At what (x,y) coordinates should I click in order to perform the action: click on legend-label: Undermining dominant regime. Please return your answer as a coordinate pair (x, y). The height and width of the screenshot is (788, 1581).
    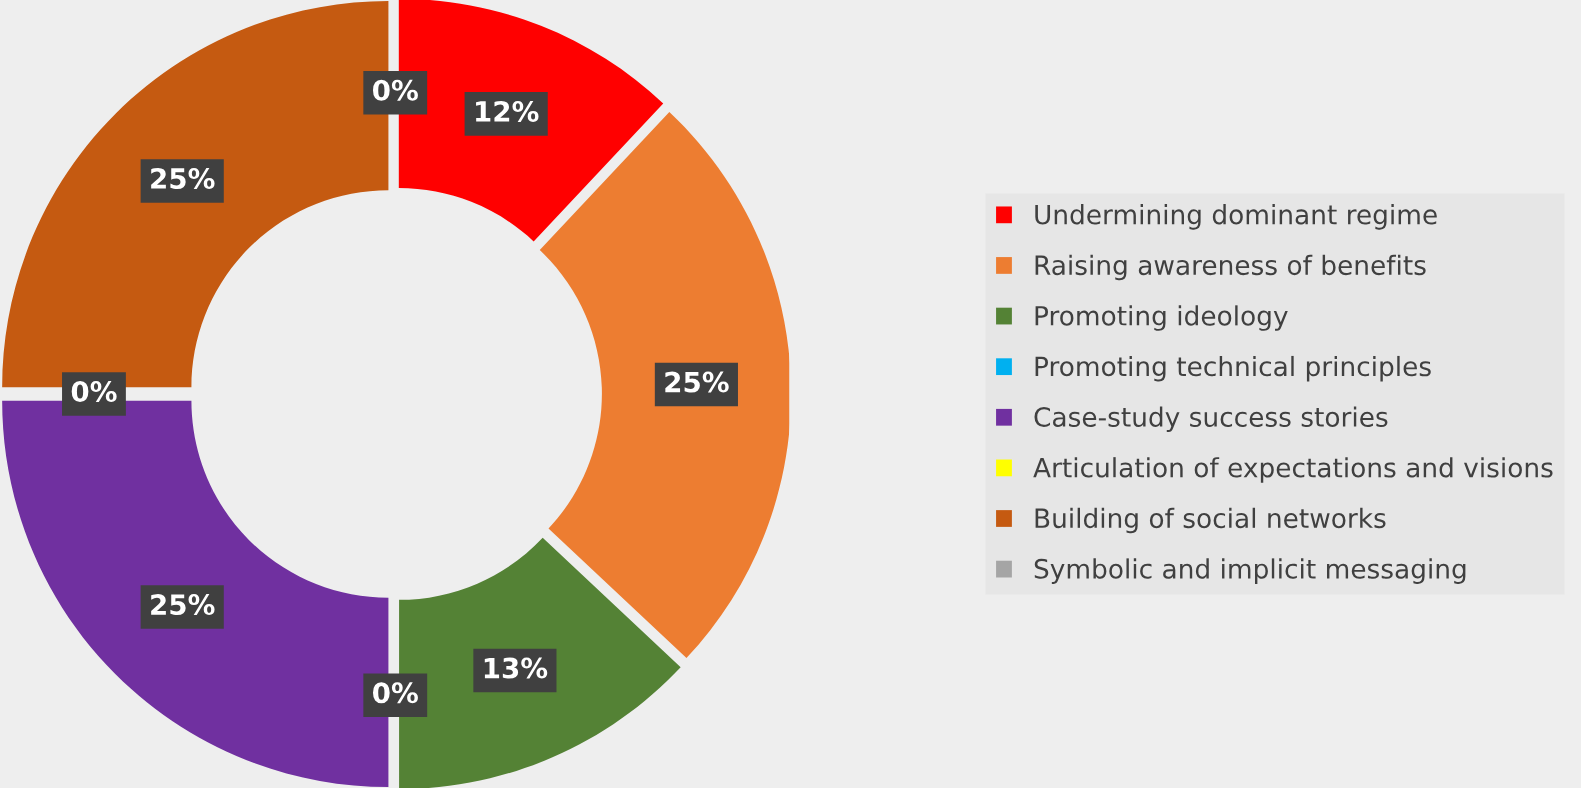
    Looking at the image, I should click on (1236, 217).